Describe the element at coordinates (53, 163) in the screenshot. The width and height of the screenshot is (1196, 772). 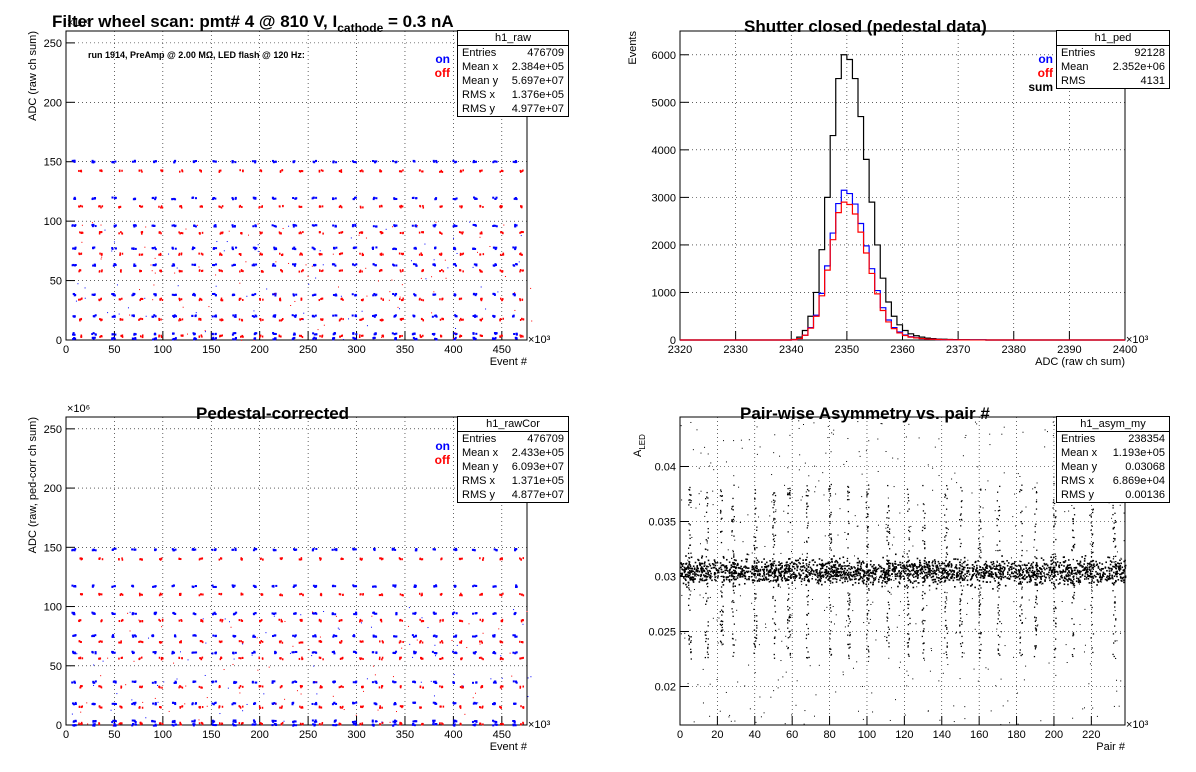
I see `y-tick-label: 150` at that location.